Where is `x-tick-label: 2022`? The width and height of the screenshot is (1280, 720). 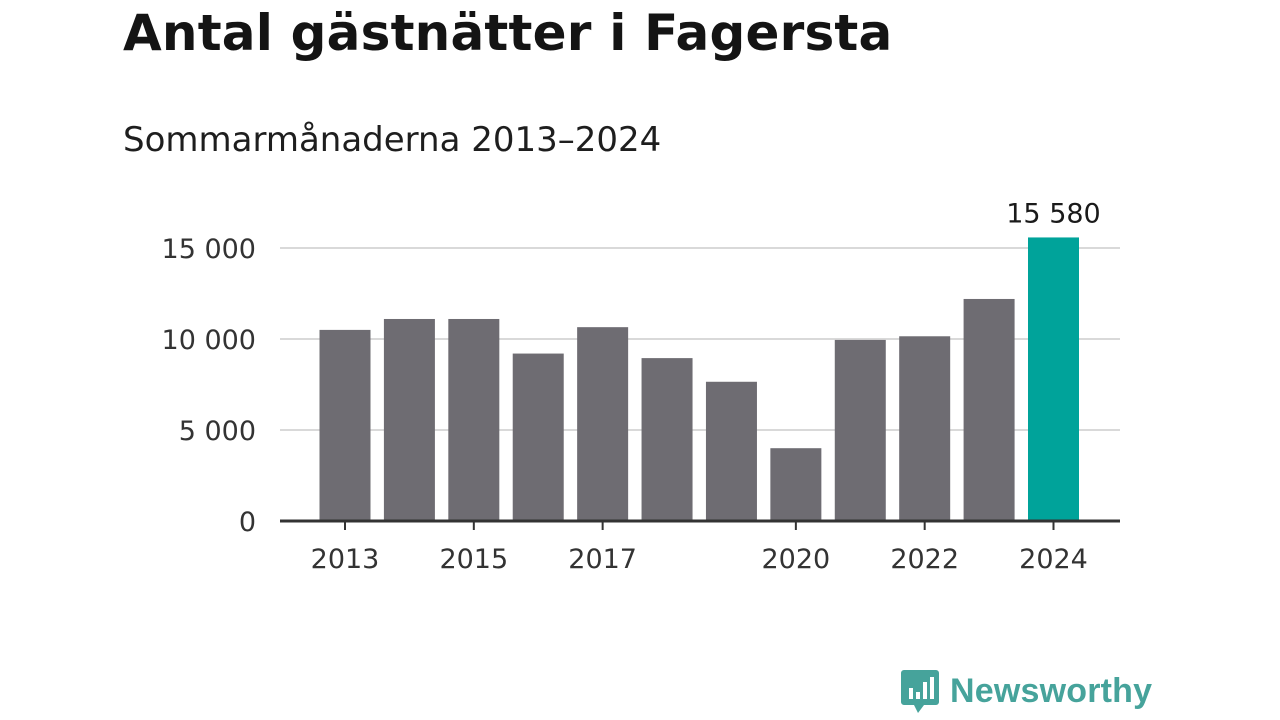 x-tick-label: 2022 is located at coordinates (924, 559).